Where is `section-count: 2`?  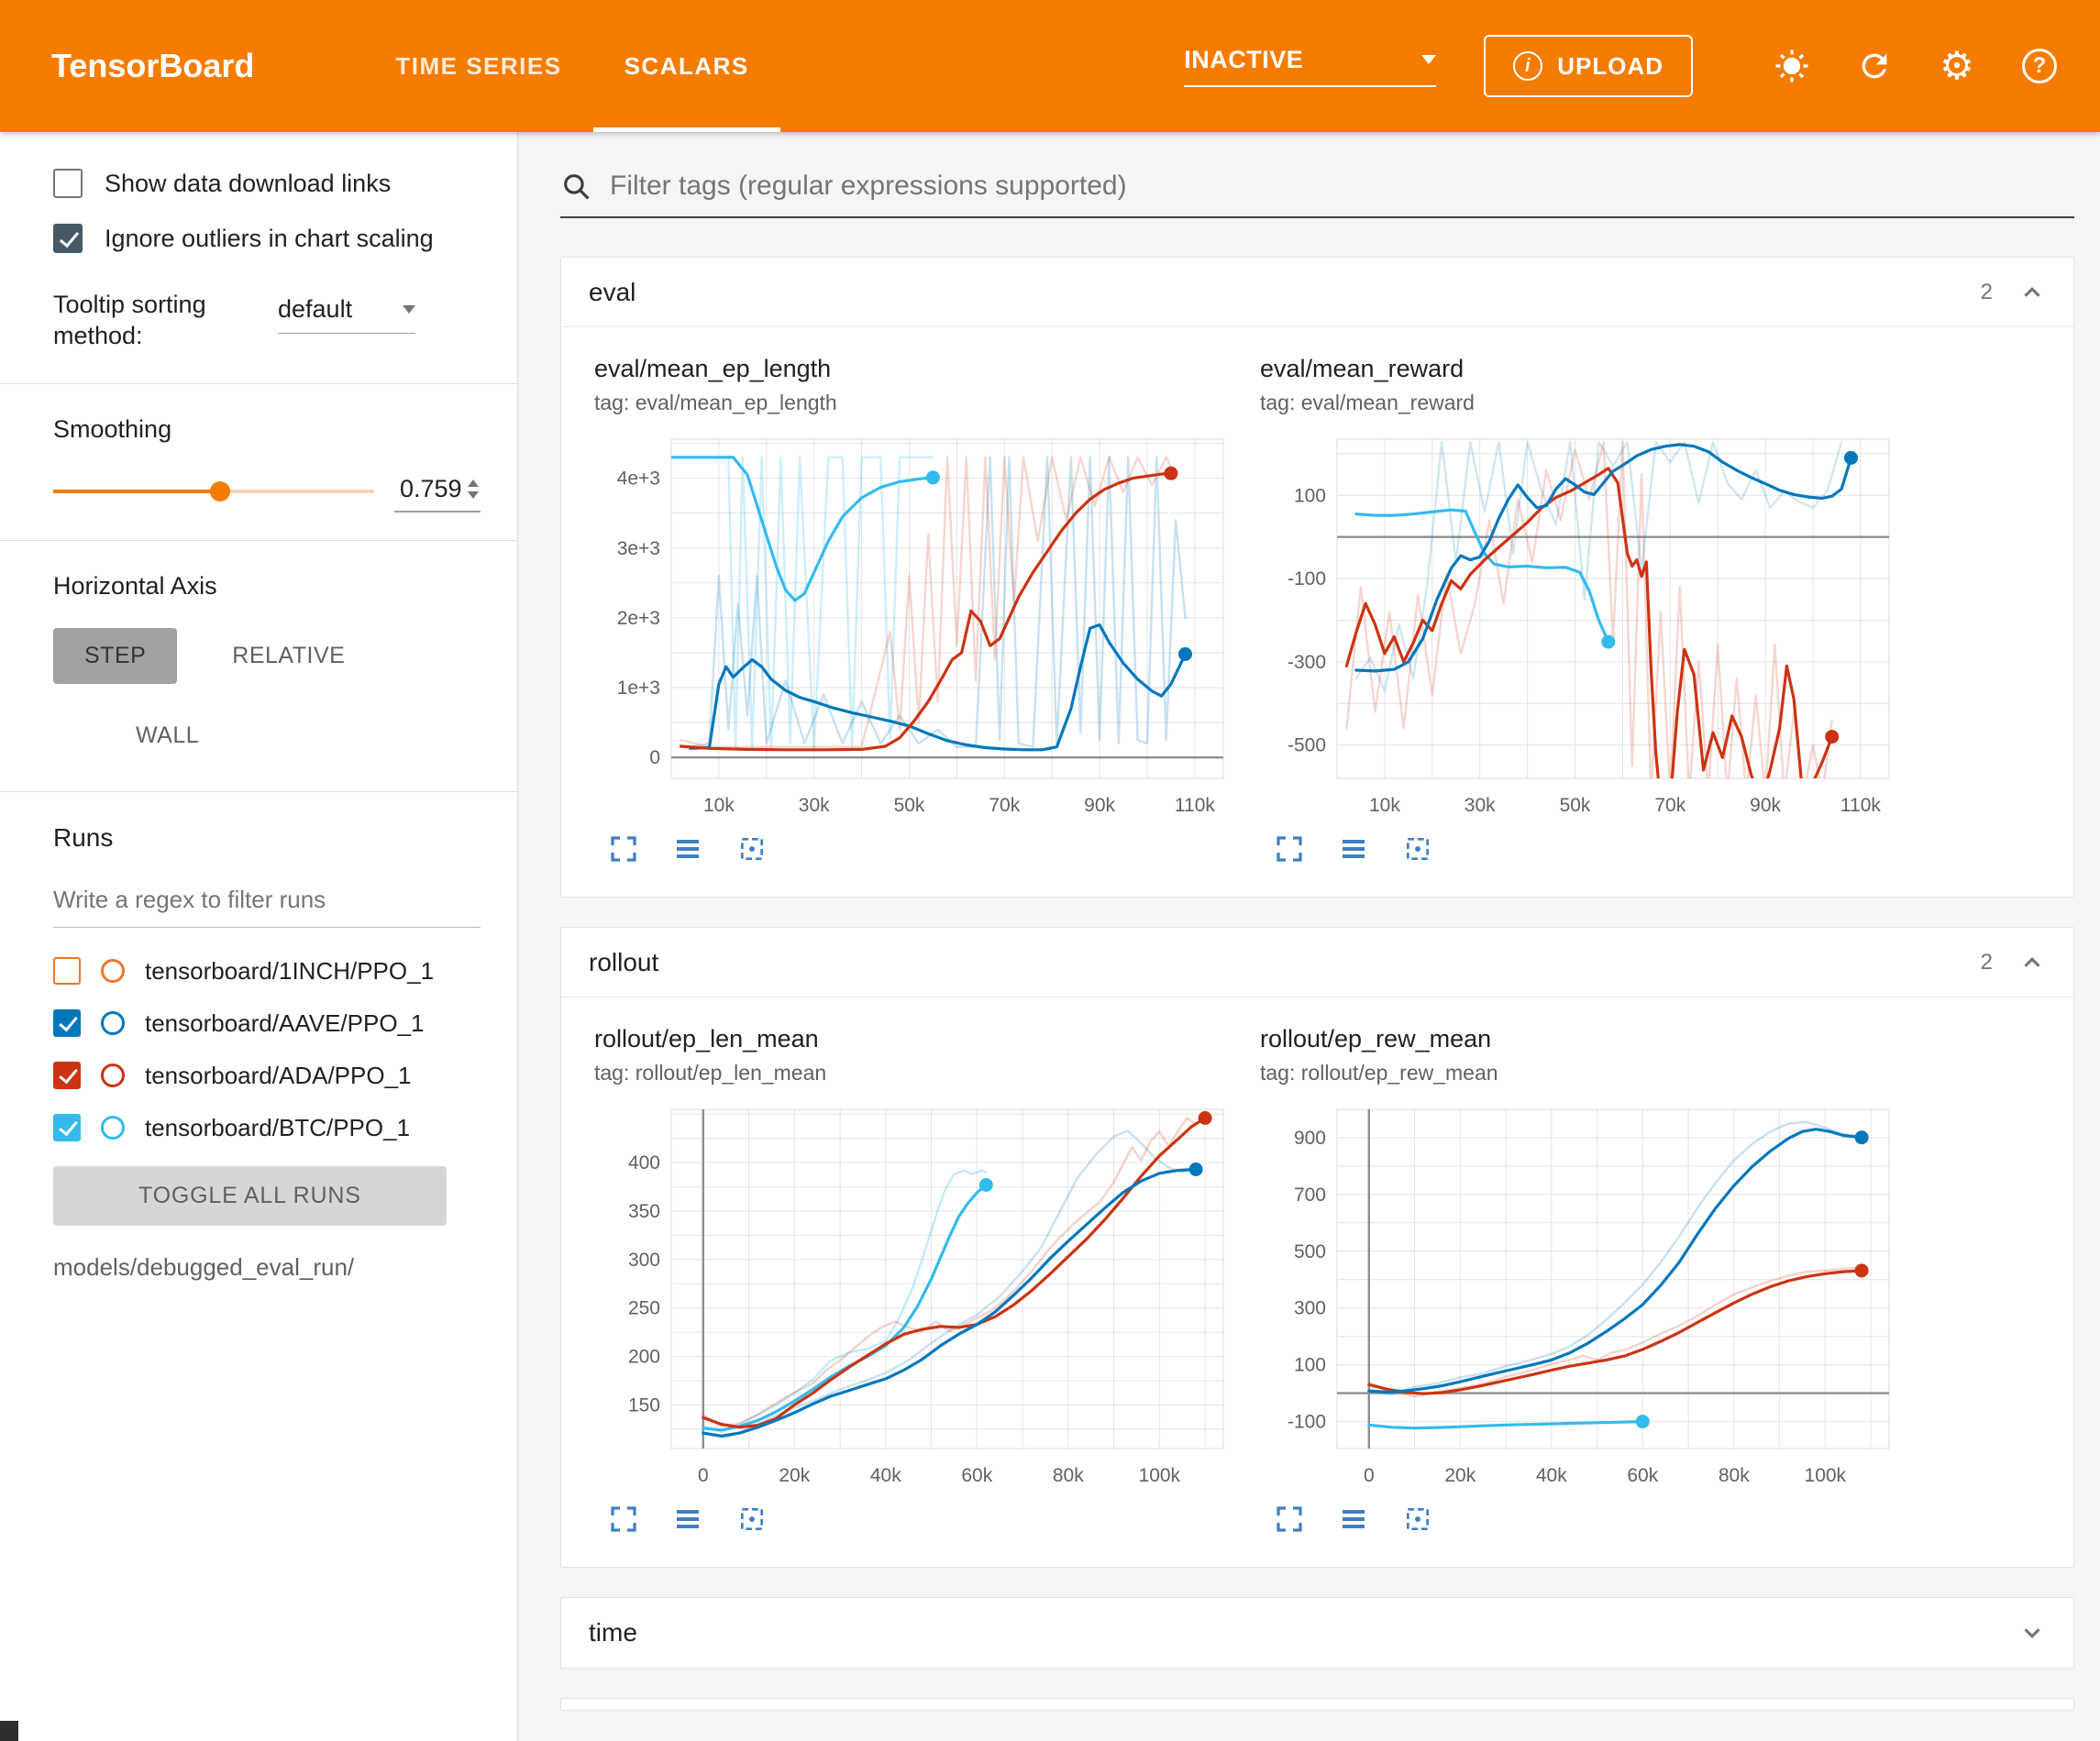
section-count: 2 is located at coordinates (1986, 291).